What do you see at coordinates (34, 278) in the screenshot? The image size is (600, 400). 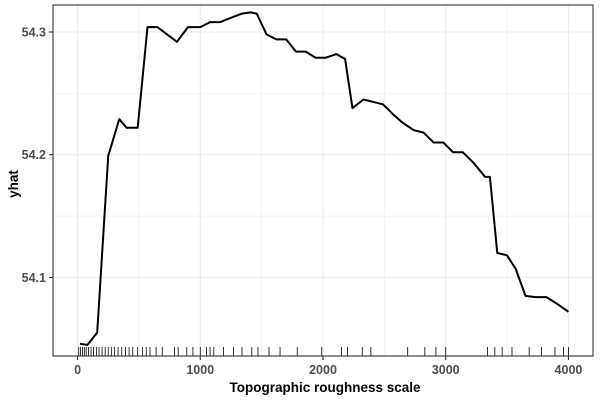 I see `y-tick-label: 54.1` at bounding box center [34, 278].